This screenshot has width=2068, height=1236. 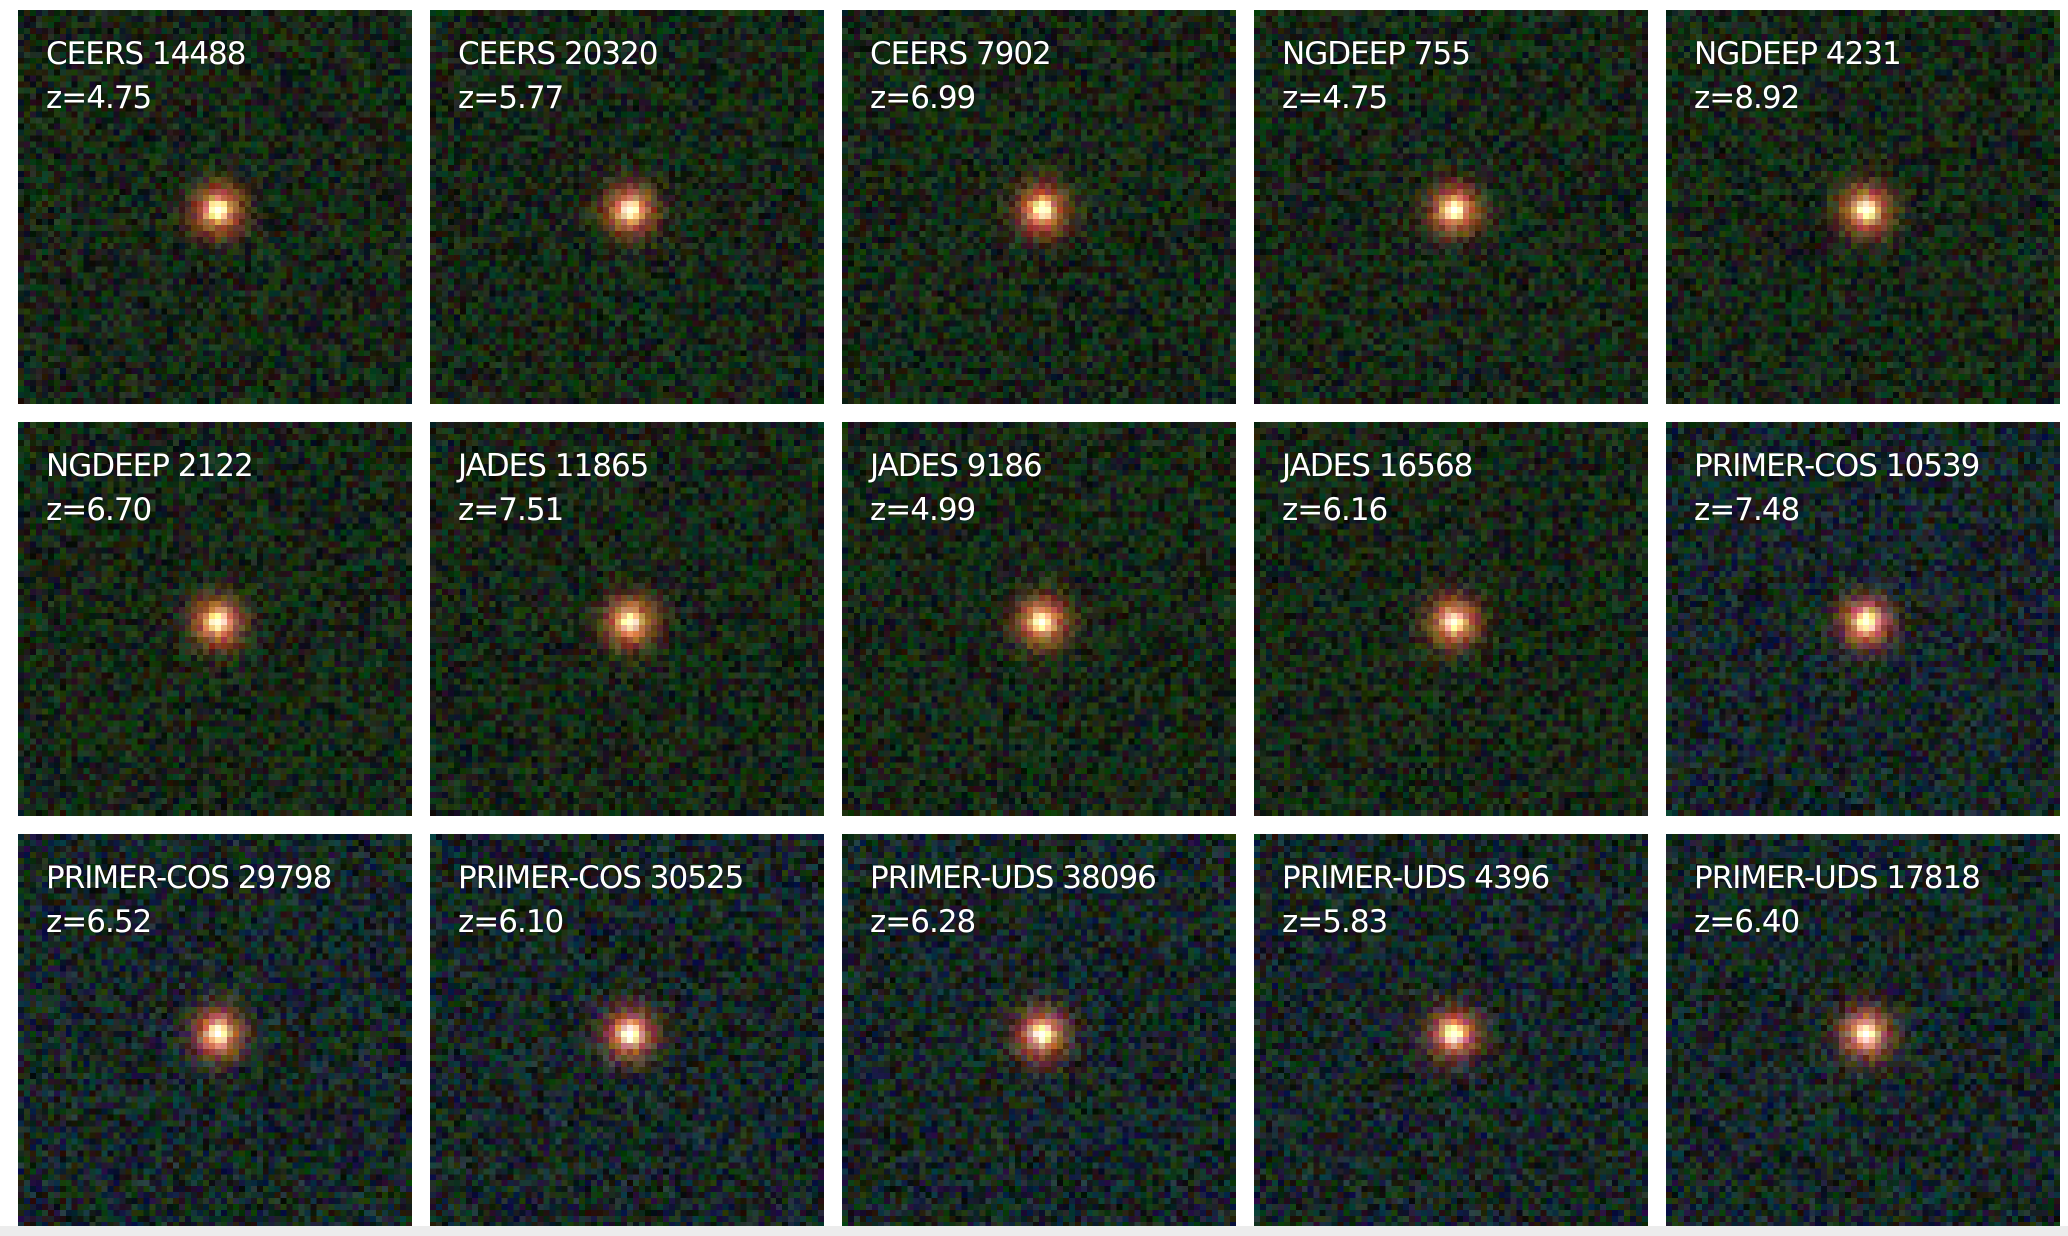 I want to click on galaxy-id: PRIMER-UDS 4396, so click(x=1416, y=878).